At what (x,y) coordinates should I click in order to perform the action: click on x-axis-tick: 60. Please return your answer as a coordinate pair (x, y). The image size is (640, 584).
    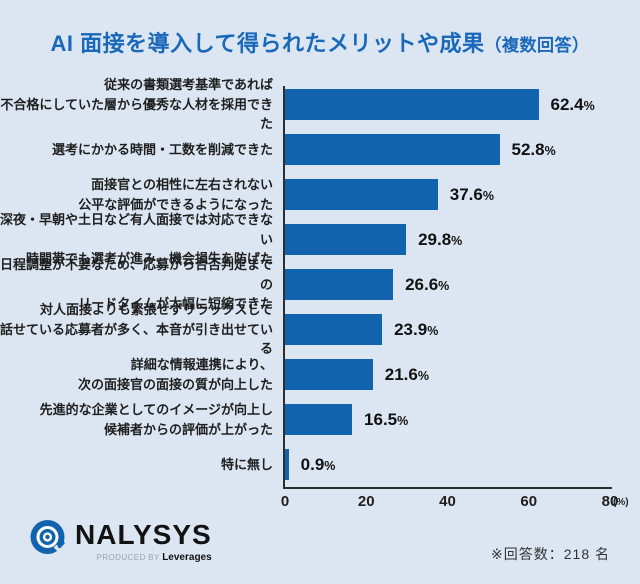
    Looking at the image, I should click on (529, 501).